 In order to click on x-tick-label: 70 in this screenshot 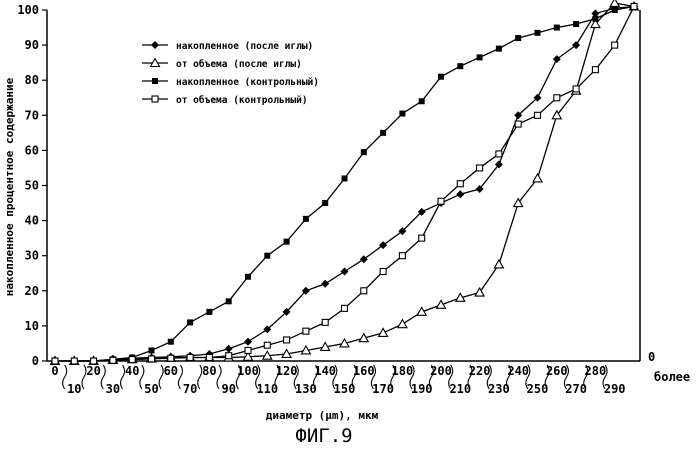, I will do `click(190, 389)`.